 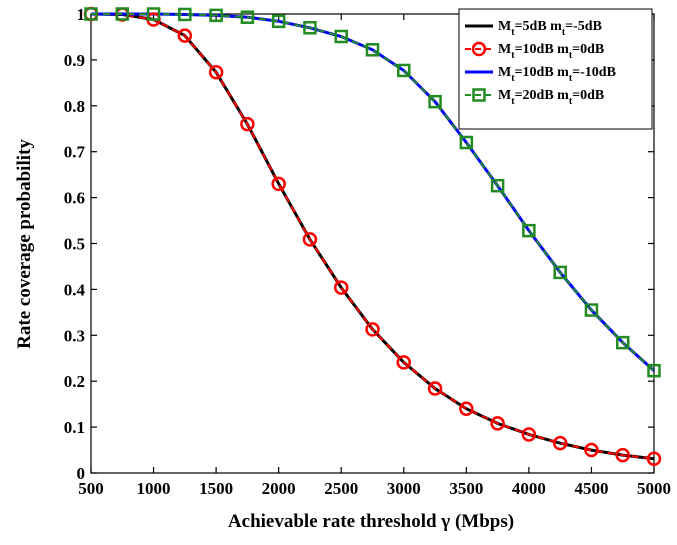 I want to click on legend-label-2: Mt=10dB mt=0dB, so click(x=551, y=51).